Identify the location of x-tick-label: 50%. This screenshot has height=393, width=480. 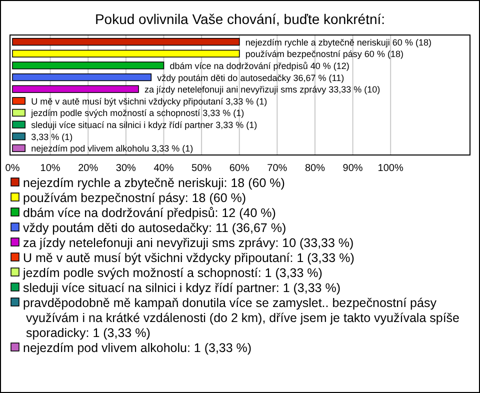
(202, 168).